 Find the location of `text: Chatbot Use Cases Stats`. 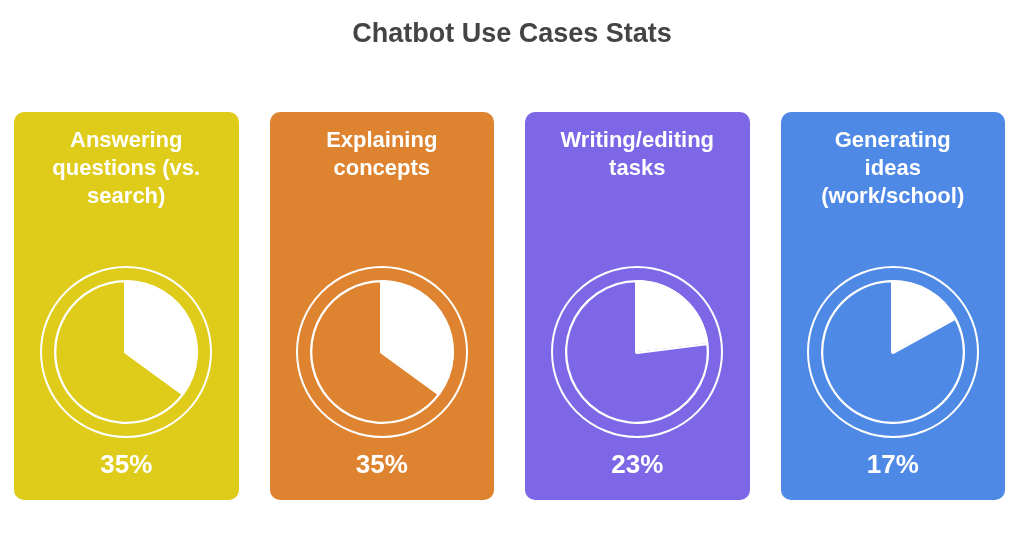

text: Chatbot Use Cases Stats is located at coordinates (512, 33).